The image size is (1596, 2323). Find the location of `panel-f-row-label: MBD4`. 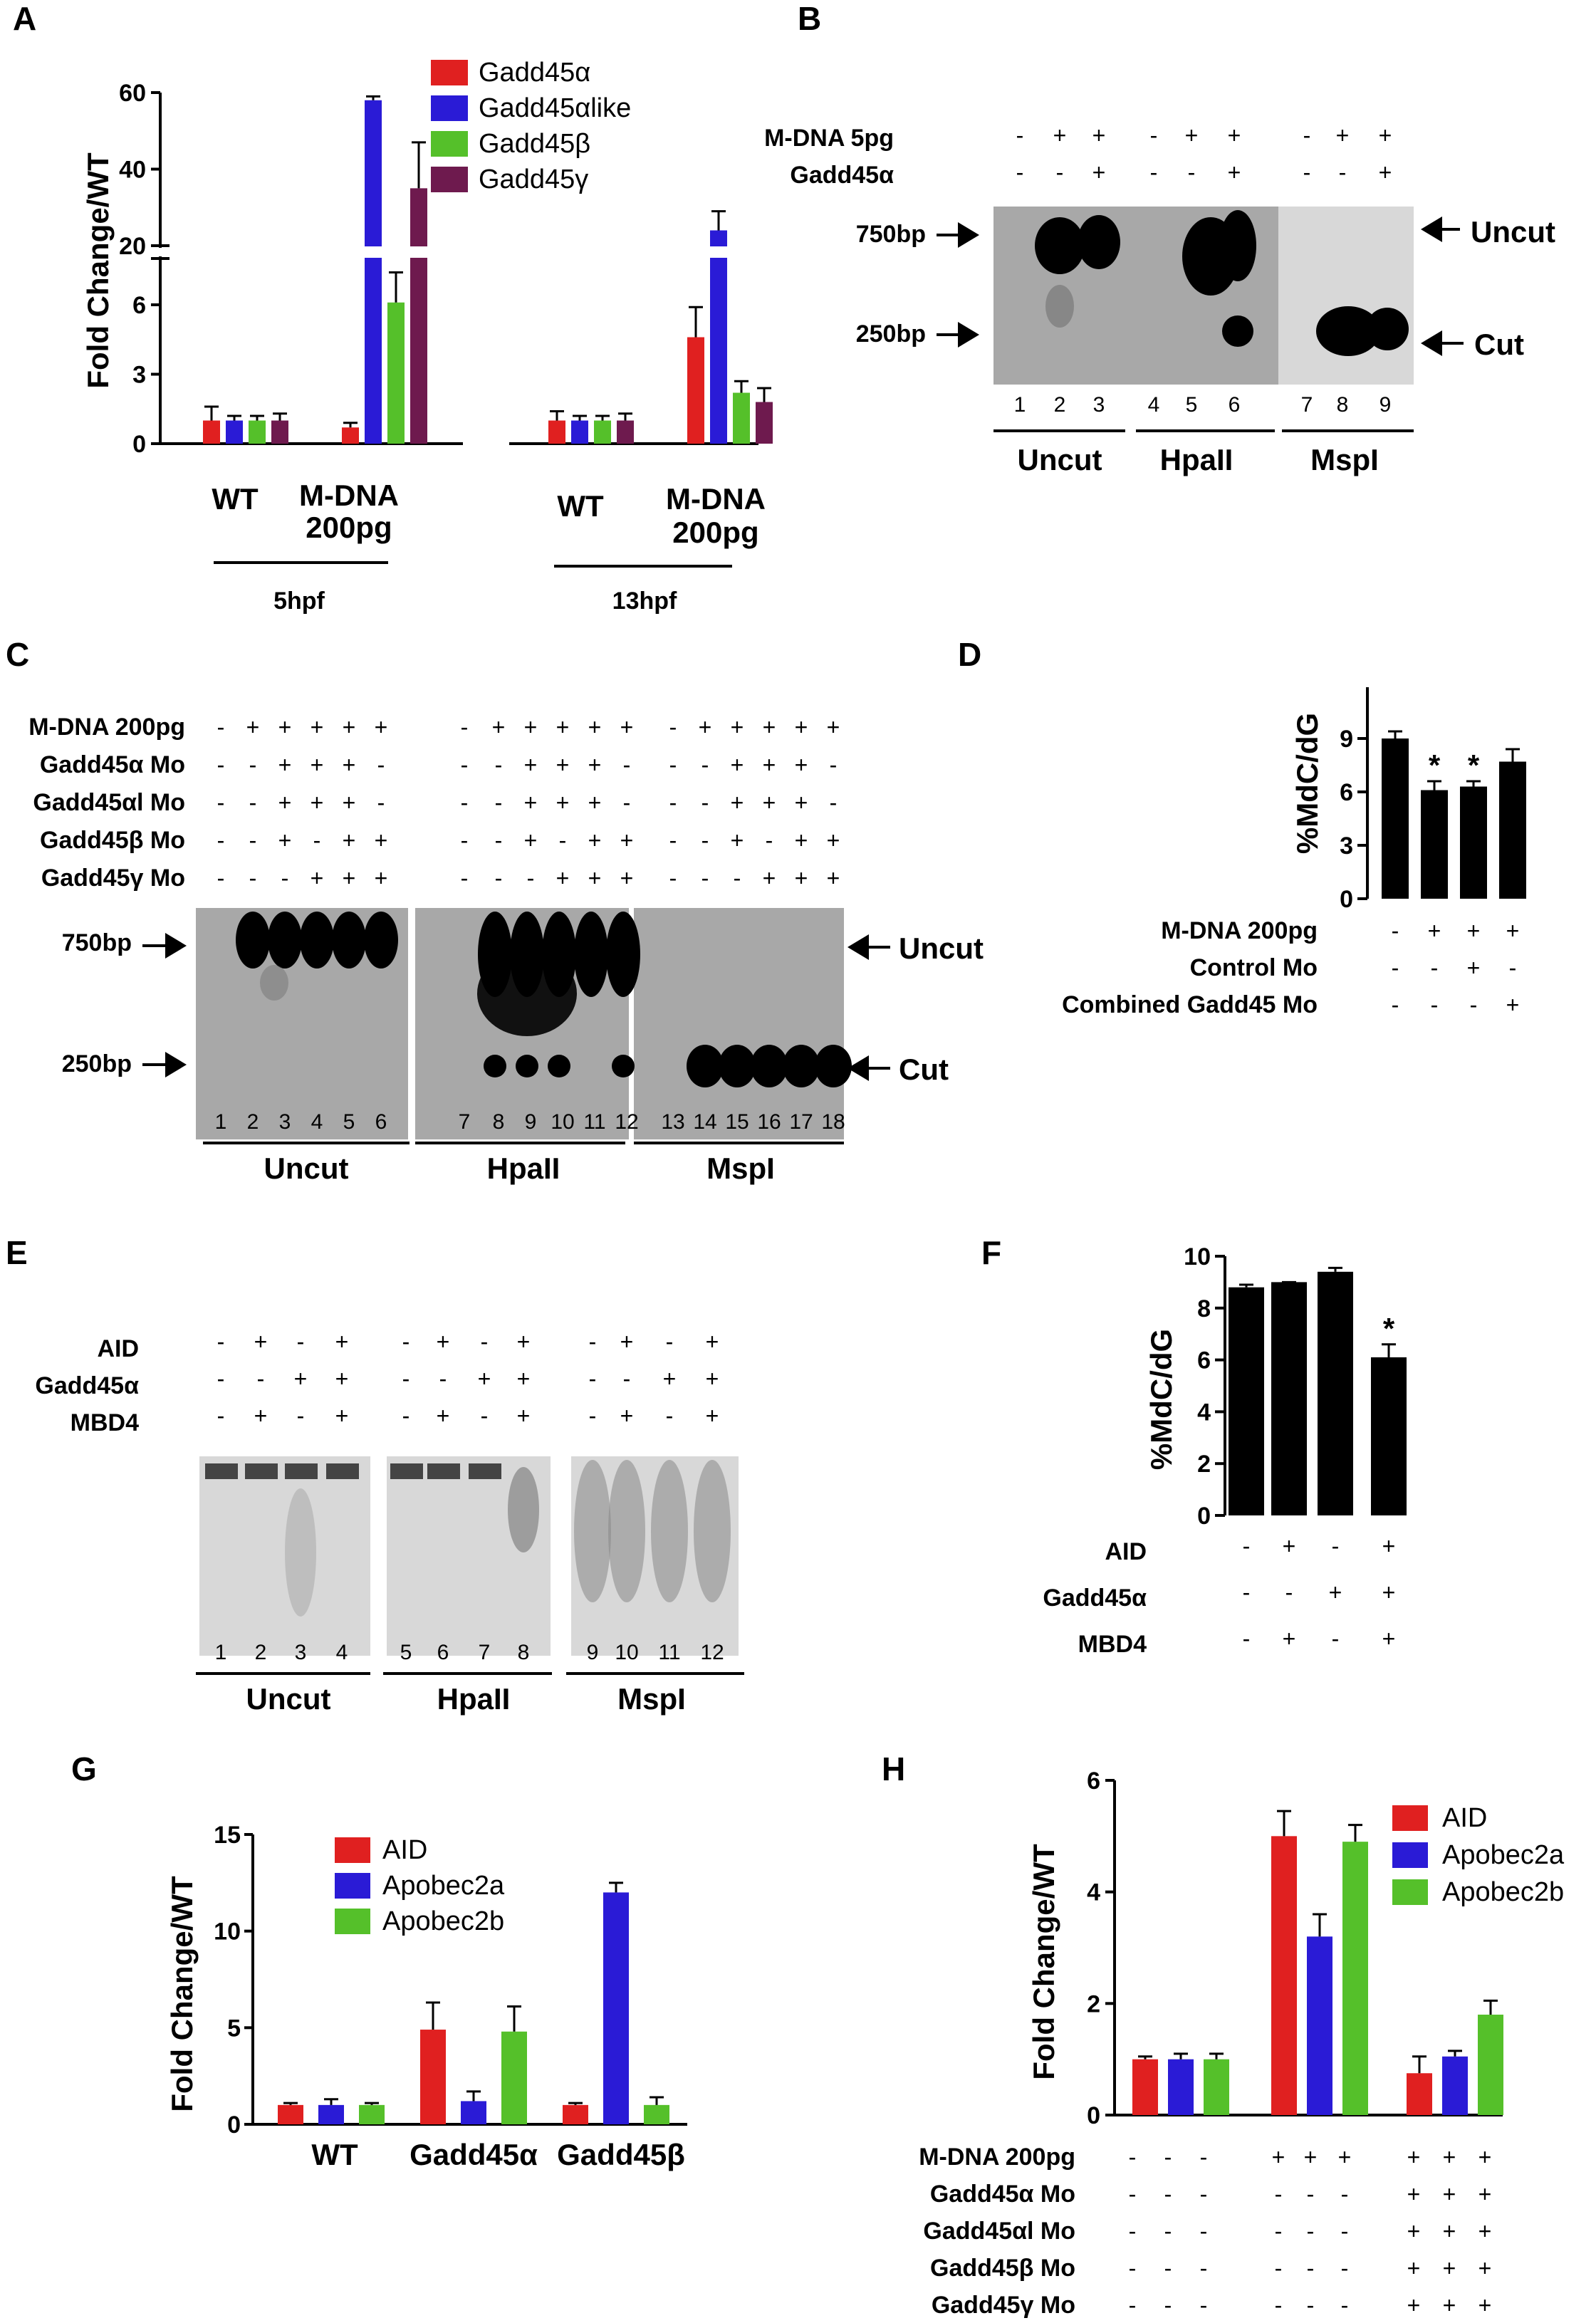

panel-f-row-label: MBD4 is located at coordinates (1112, 1644).